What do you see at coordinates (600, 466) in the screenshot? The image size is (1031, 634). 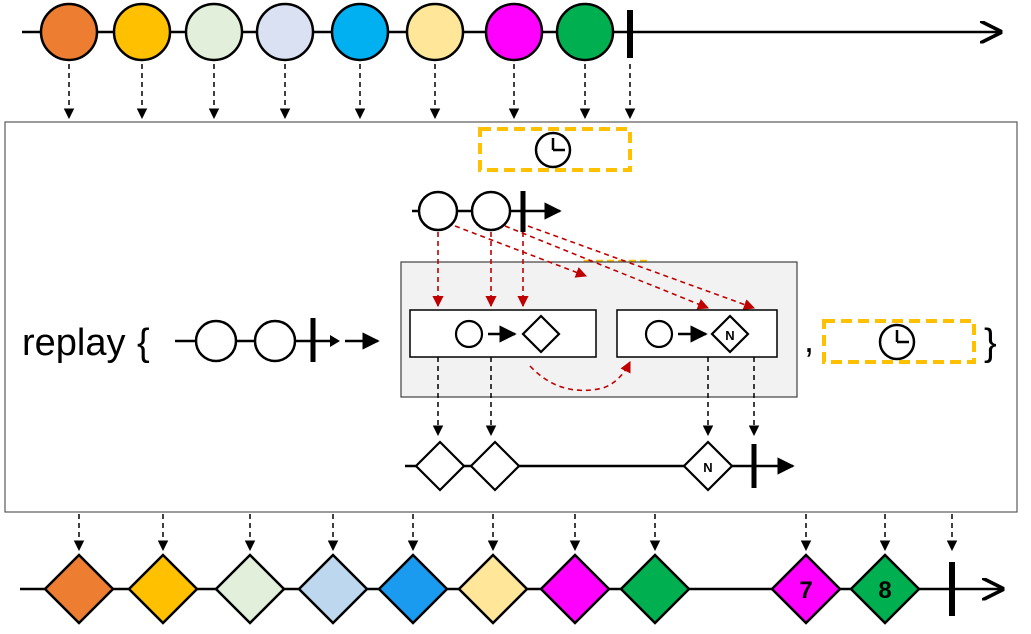 I see `inner-output-timeline: N` at bounding box center [600, 466].